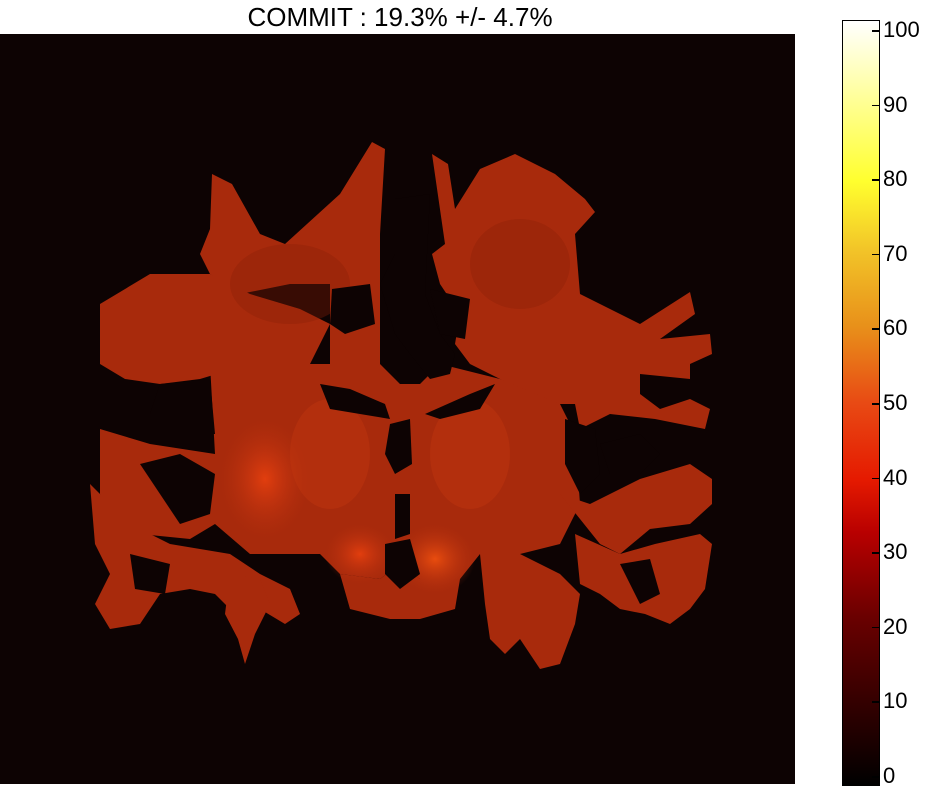  I want to click on colorbar-tick-label: 30, so click(895, 552).